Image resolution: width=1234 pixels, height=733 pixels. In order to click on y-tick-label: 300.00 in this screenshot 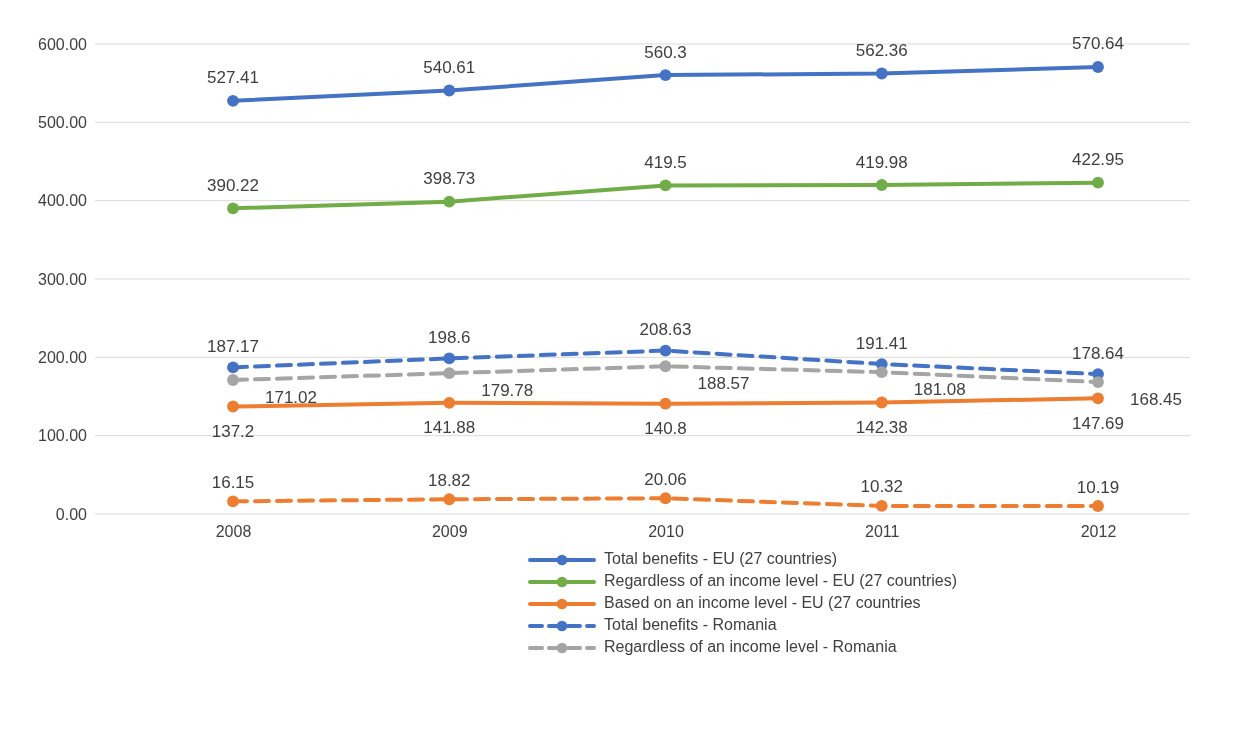, I will do `click(63, 279)`.